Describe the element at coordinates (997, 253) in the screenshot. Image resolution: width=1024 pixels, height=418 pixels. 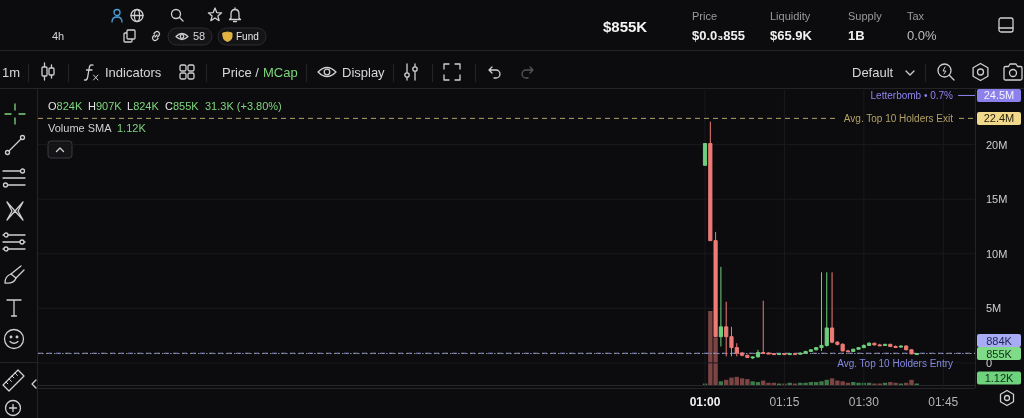
I see `y-tick-label: 10M` at that location.